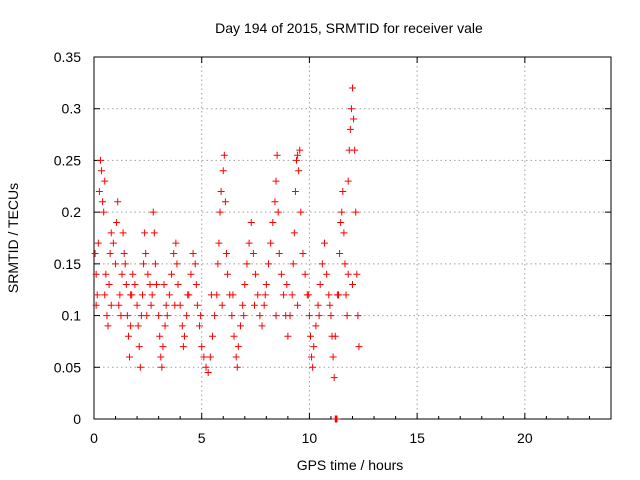  I want to click on y-tick-label: 0, so click(77, 419).